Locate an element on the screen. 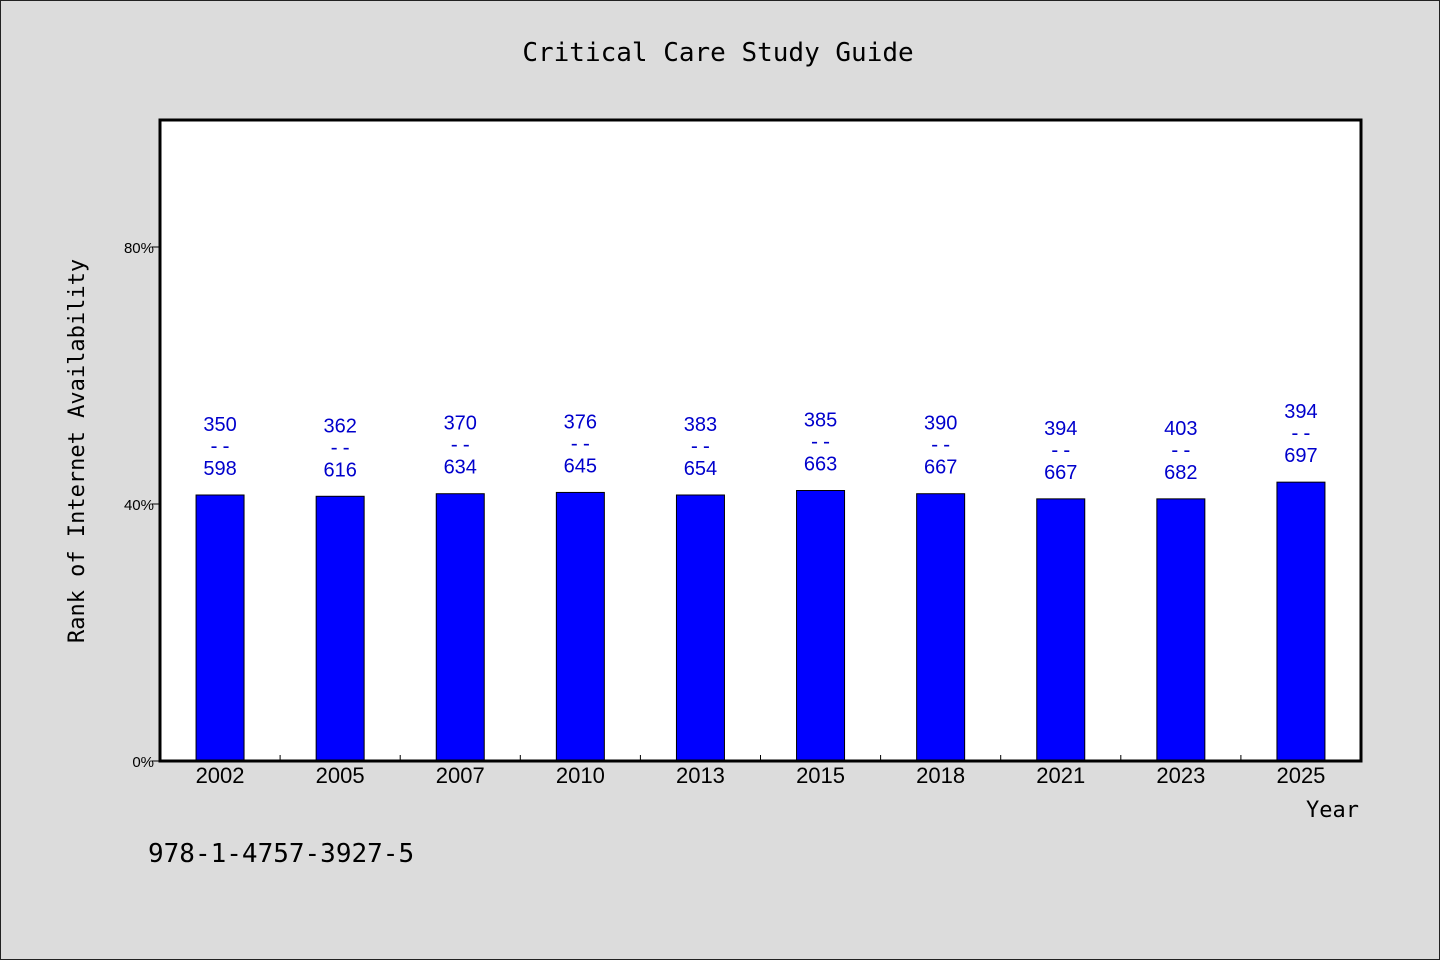 The width and height of the screenshot is (1440, 960). bar-2018 is located at coordinates (941, 627).